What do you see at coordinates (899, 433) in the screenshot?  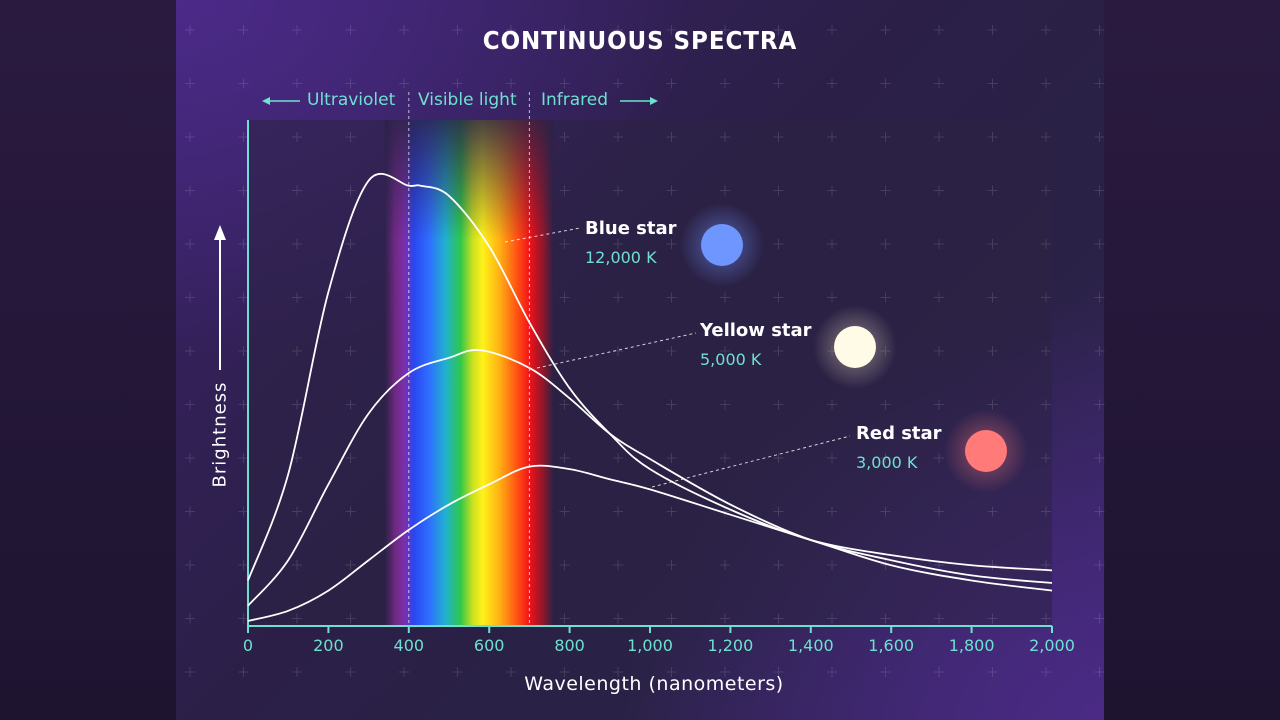 I see `red-star-label: Red star` at bounding box center [899, 433].